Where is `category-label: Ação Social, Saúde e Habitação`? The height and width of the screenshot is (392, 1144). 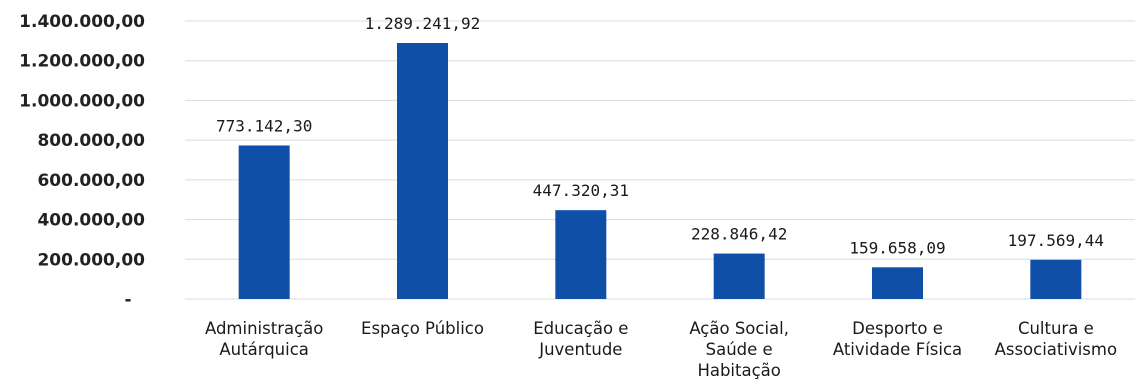
category-label: Ação Social, Saúde e Habitação is located at coordinates (739, 349).